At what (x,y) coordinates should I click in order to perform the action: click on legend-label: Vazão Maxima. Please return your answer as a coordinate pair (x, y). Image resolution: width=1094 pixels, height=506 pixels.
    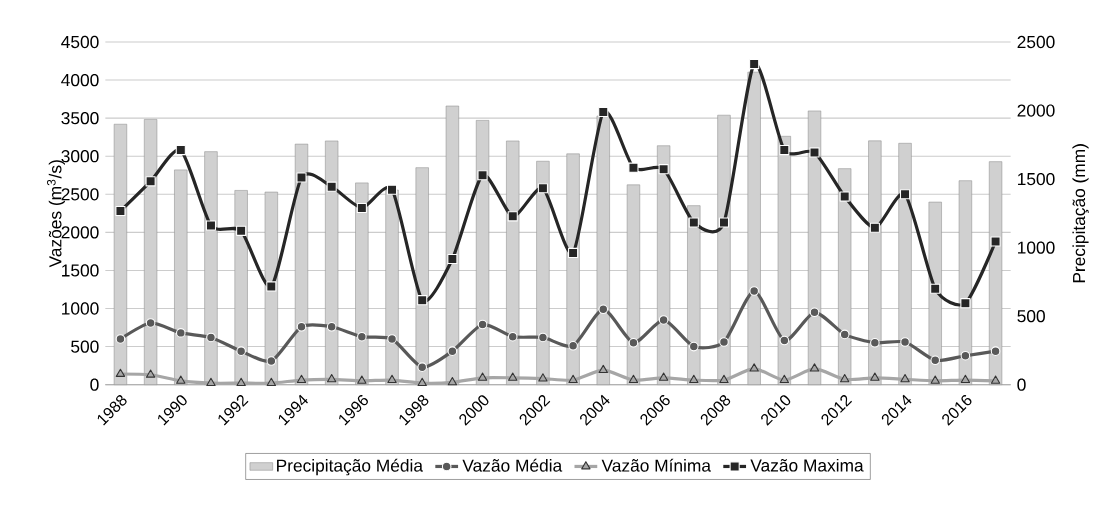
    Looking at the image, I should click on (807, 465).